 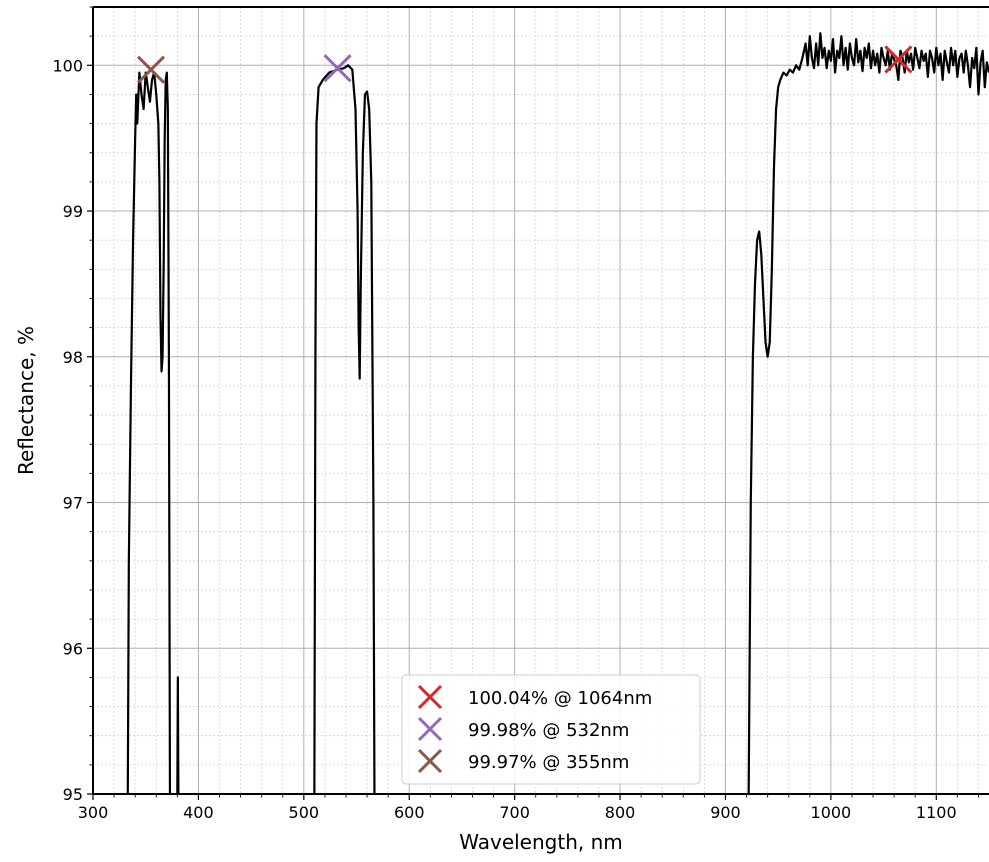 What do you see at coordinates (725, 812) in the screenshot?
I see `x-tick-label: 900` at bounding box center [725, 812].